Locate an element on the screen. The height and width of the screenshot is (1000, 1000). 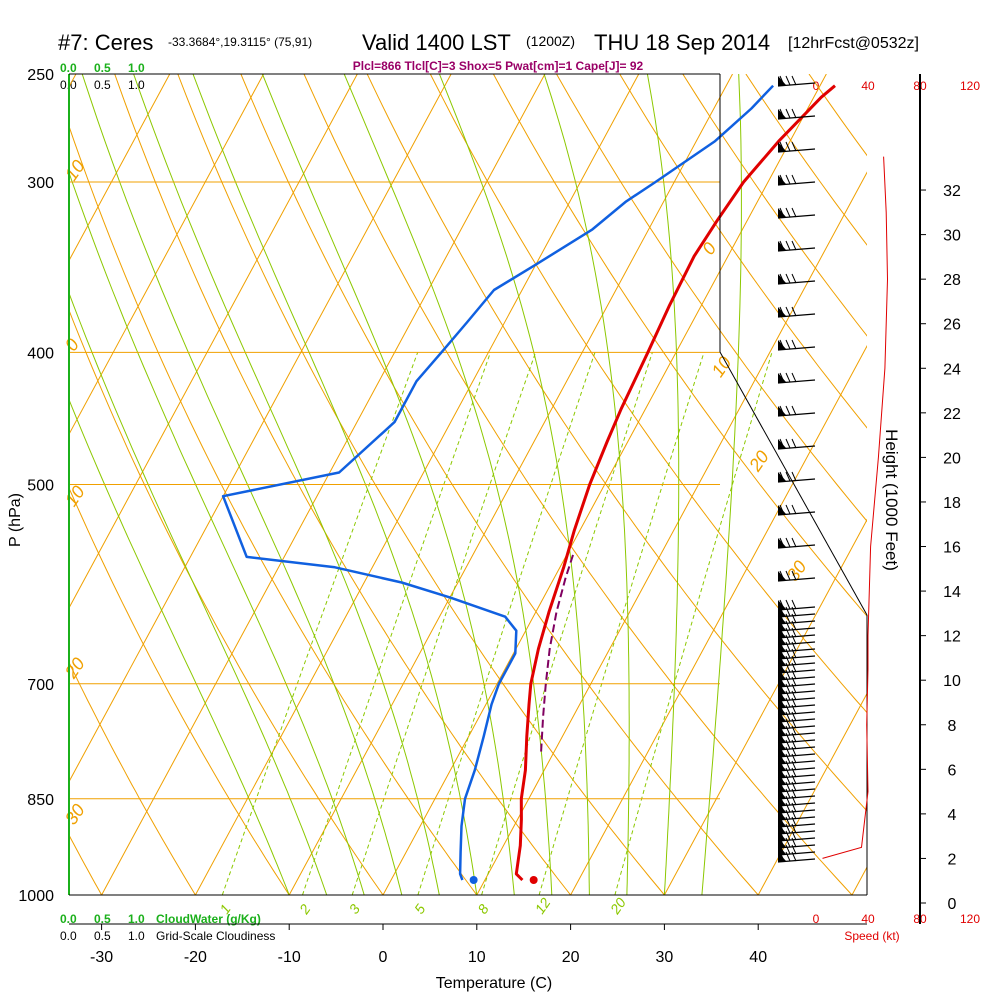
height-tick-4: 4 is located at coordinates (952, 815).